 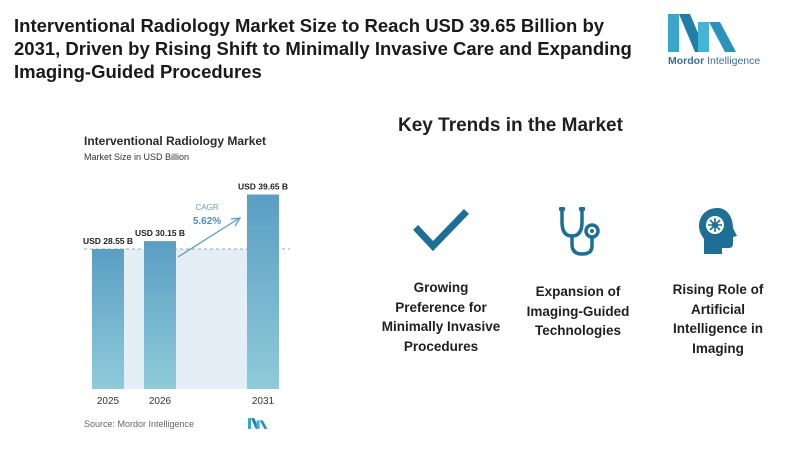 I want to click on stethoscope-icon, so click(x=579, y=231).